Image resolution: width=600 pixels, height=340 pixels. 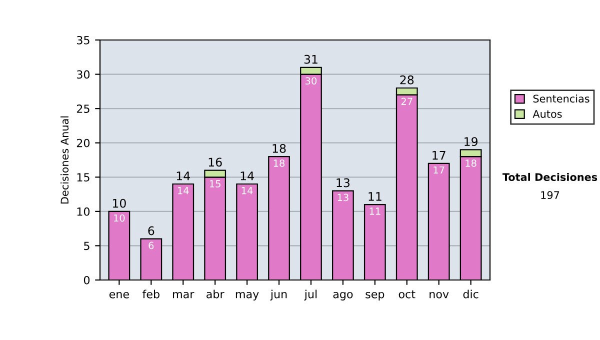 I want to click on x-tick-label: dic, so click(x=470, y=294).